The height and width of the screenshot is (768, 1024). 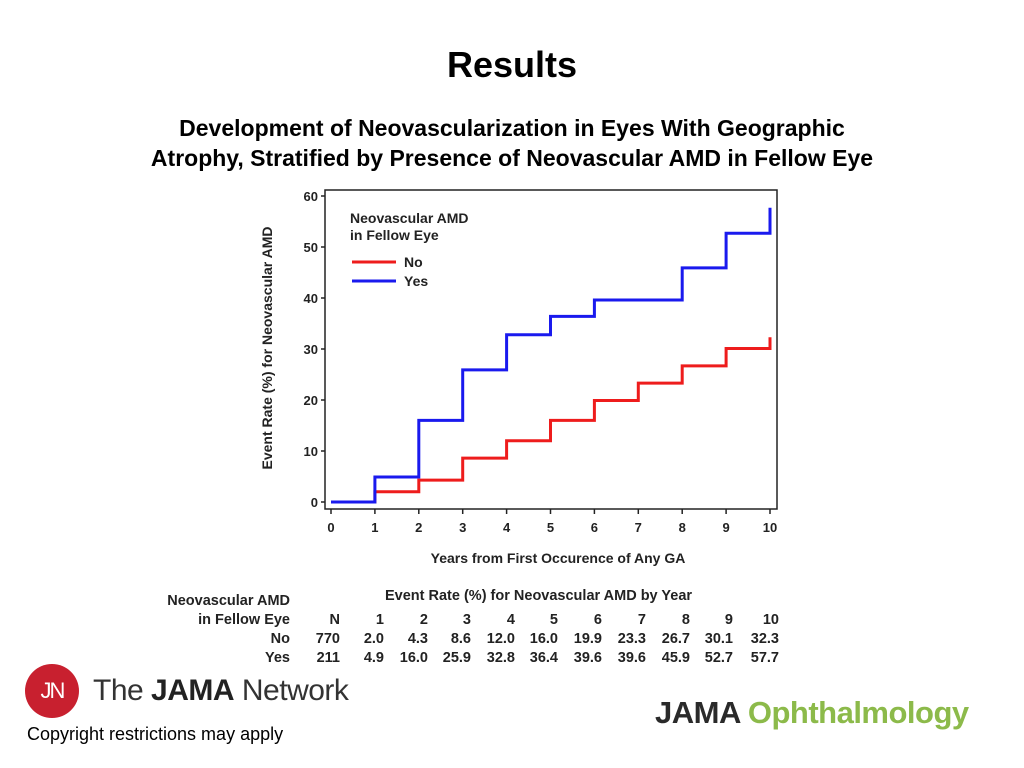 I want to click on y-tick-label: 60, so click(x=311, y=196).